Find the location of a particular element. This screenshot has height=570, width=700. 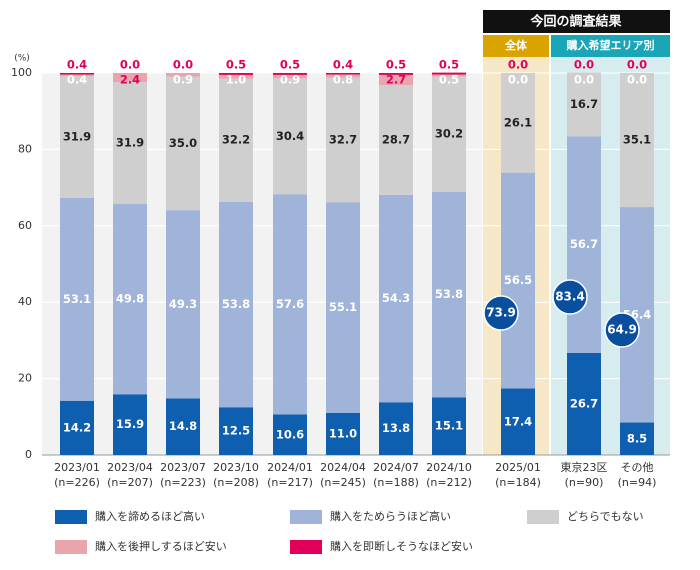

sample-size: (n=90) is located at coordinates (584, 482).